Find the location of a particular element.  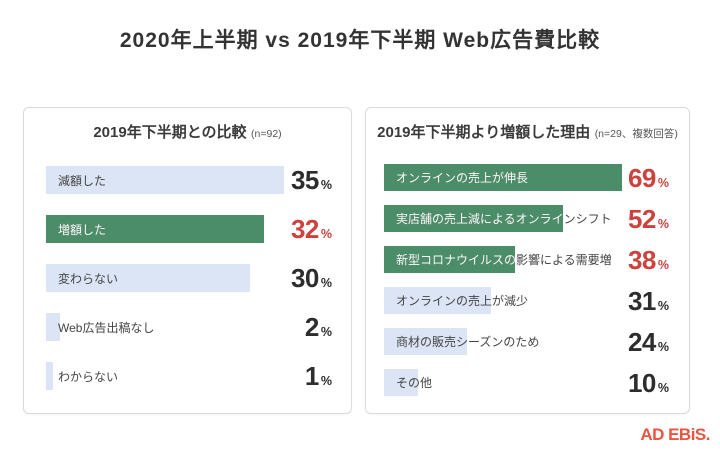

bar-label: 増額した is located at coordinates (82, 229).